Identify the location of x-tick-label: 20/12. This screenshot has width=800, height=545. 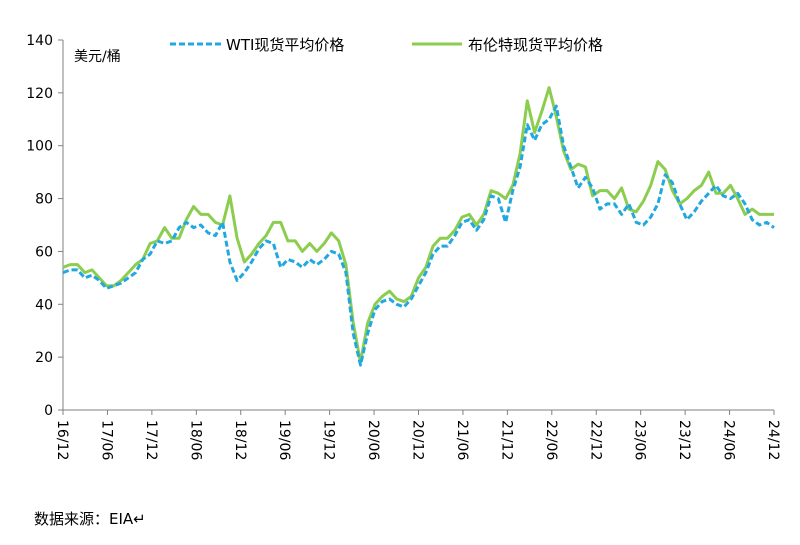
(418, 440).